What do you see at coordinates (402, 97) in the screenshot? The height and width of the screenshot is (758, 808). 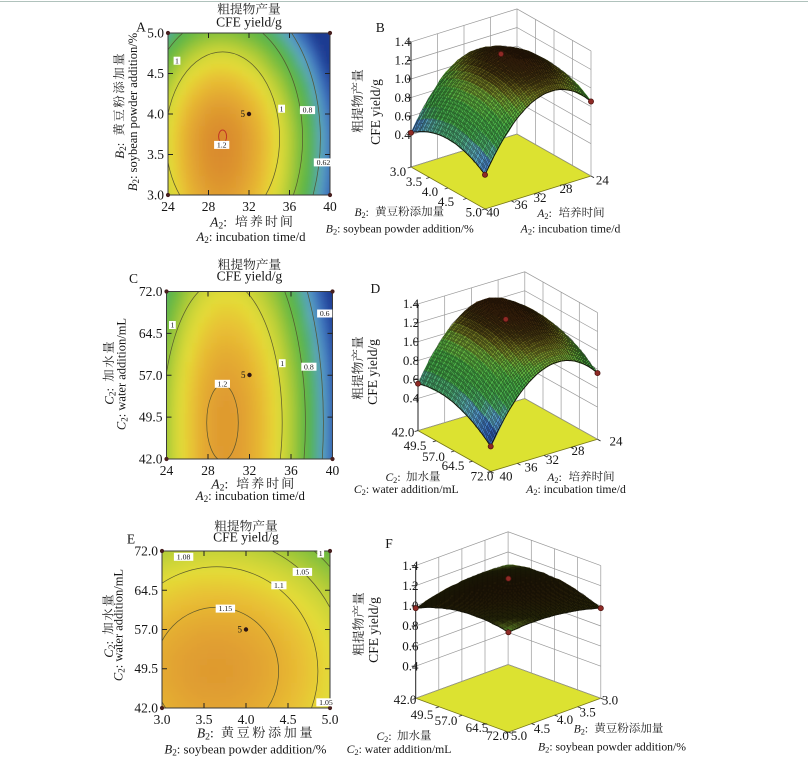 I see `svg-text: 0.8` at bounding box center [402, 97].